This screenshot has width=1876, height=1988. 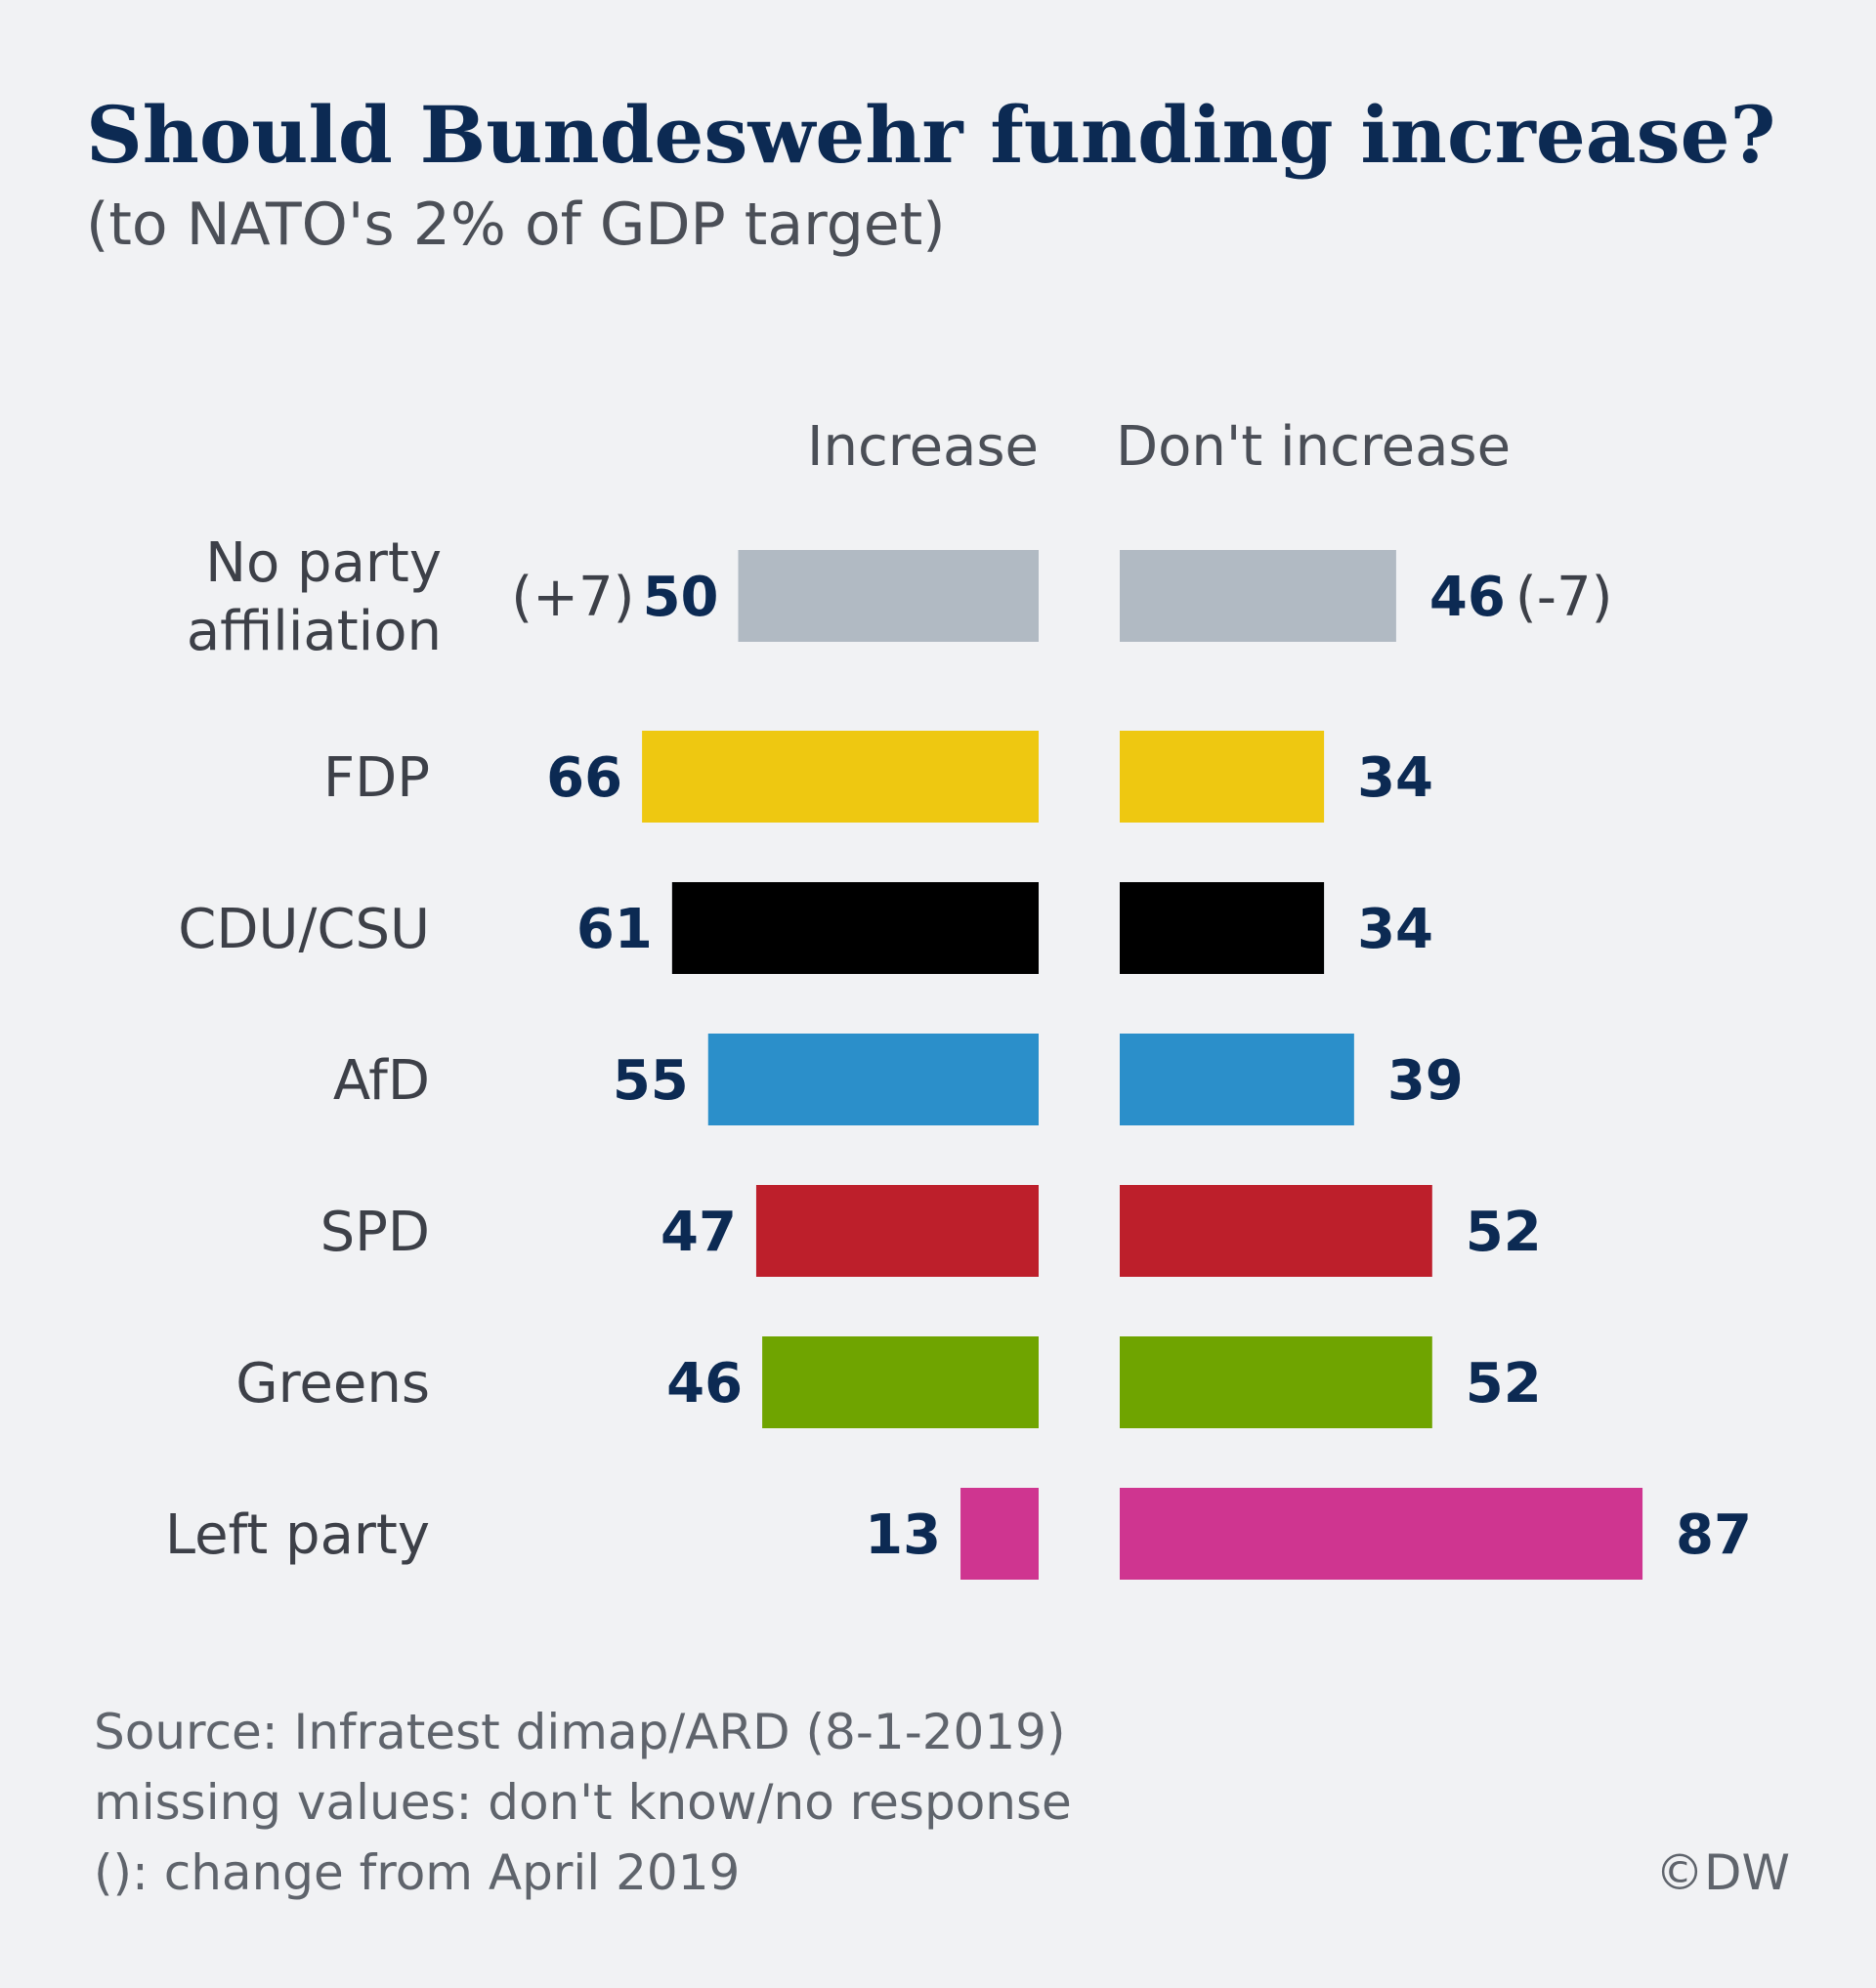 What do you see at coordinates (516, 224) in the screenshot?
I see `chart-subtitle: (to NATO's 2% of GDP target)` at bounding box center [516, 224].